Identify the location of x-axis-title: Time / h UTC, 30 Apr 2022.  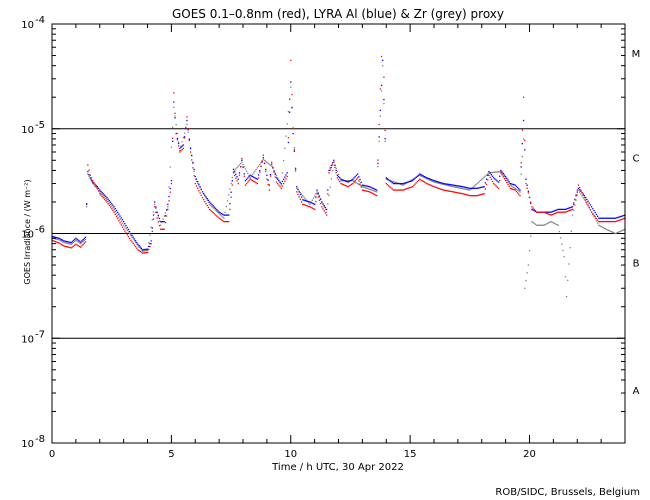
(337, 467).